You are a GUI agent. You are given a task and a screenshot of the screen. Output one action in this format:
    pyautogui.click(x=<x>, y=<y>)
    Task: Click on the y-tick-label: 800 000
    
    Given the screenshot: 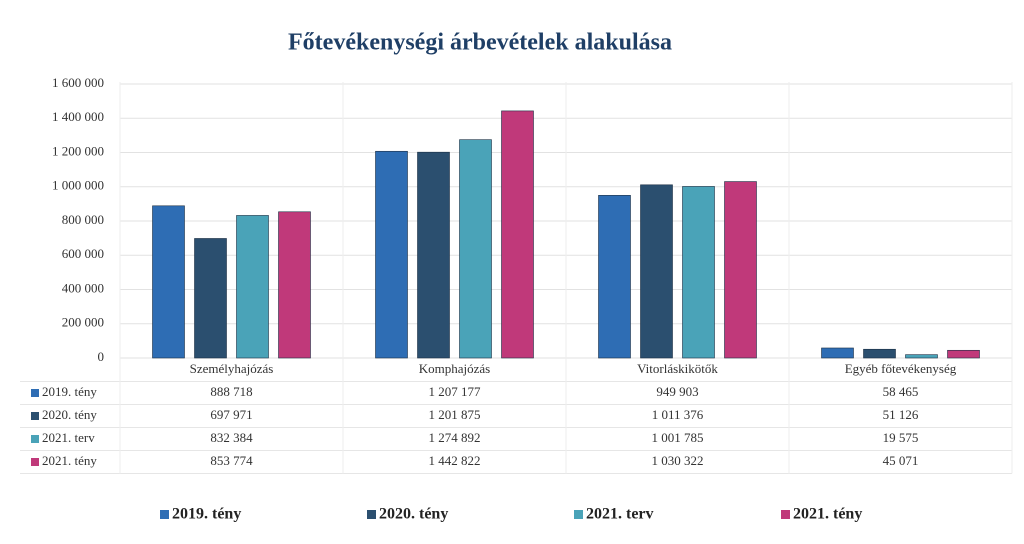 What is the action you would take?
    pyautogui.click(x=83, y=219)
    